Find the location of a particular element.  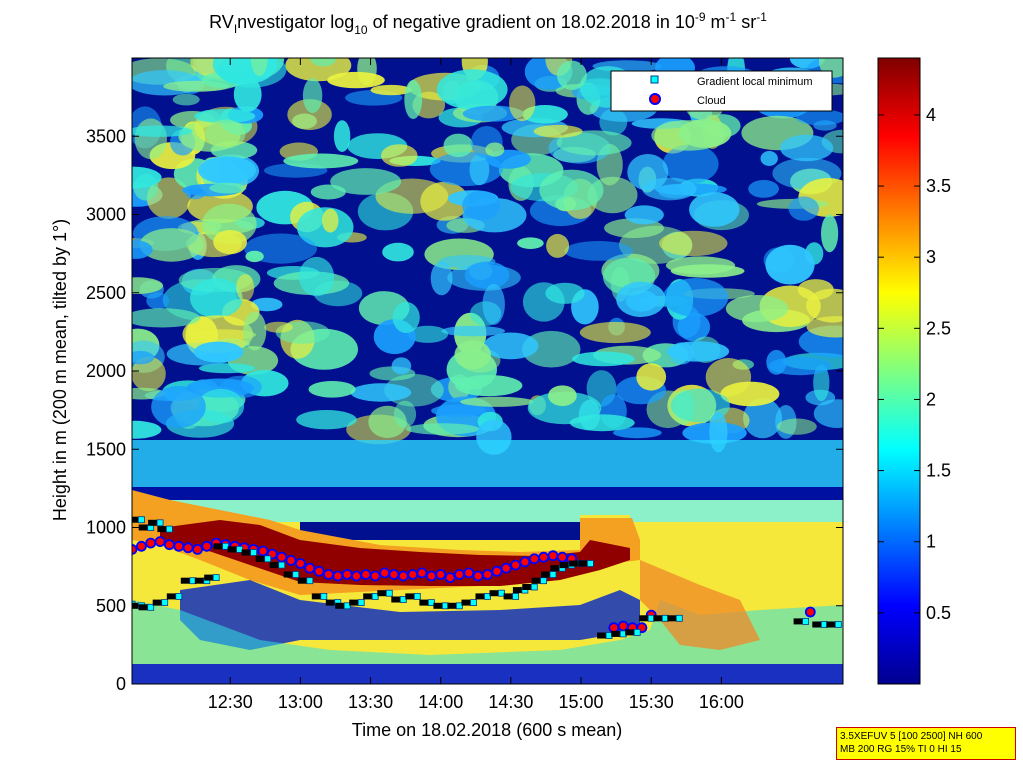

colorbar-tick-label: 2 is located at coordinates (931, 399).